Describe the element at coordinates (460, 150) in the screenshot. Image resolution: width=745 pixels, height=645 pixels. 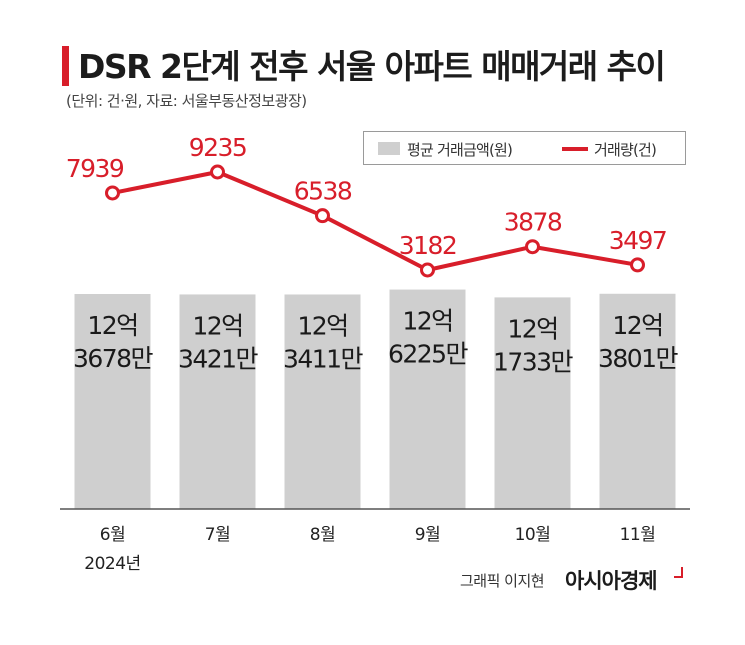
I see `legend-bar-label: 평균 거래금액(원)` at that location.